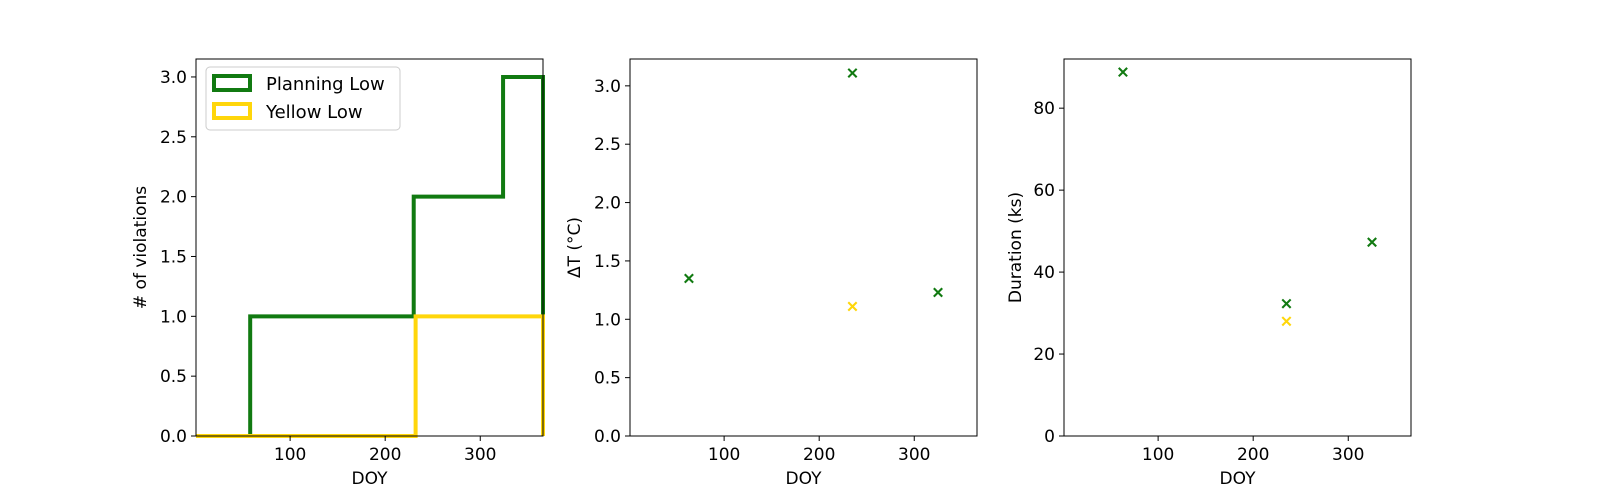  I want to click on y-tick-label: 80, so click(1044, 109).